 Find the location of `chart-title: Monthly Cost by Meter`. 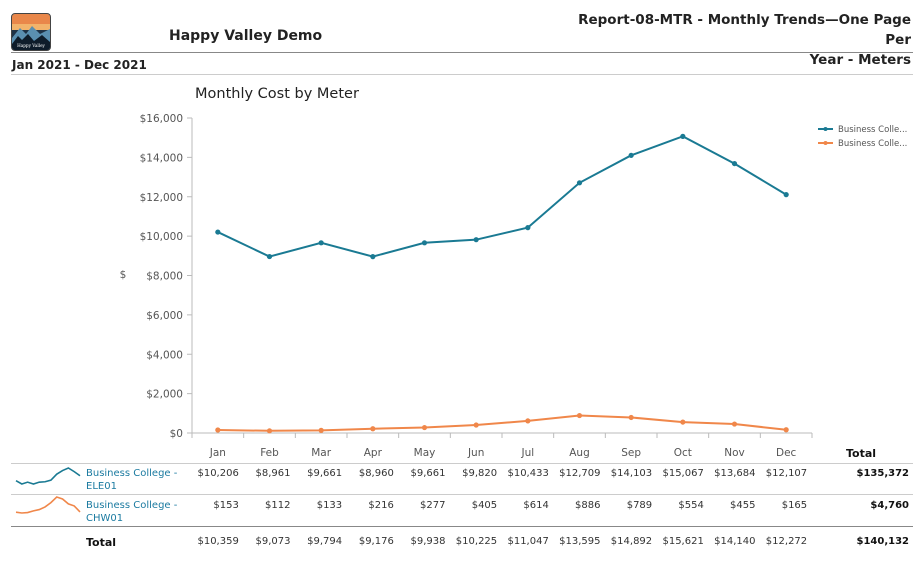

chart-title: Monthly Cost by Meter is located at coordinates (277, 94).